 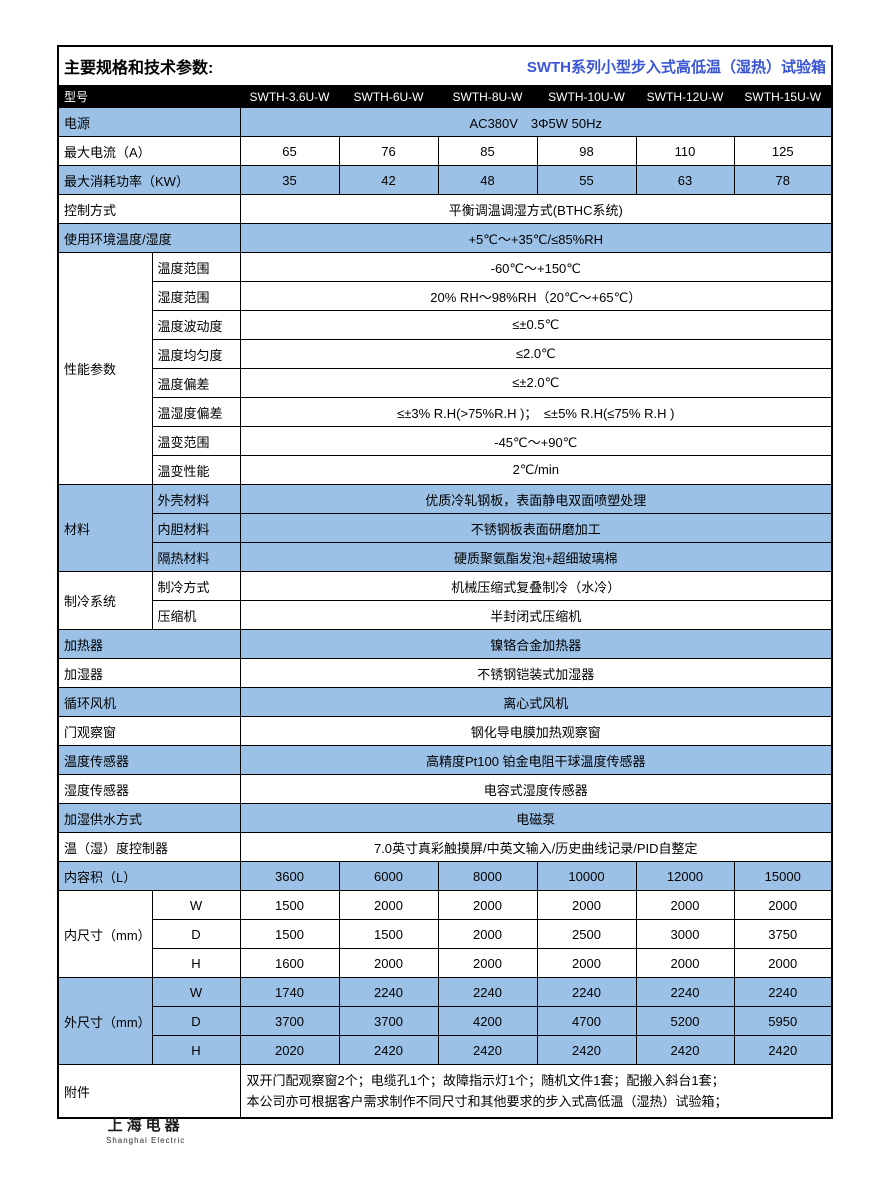 What do you see at coordinates (685, 180) in the screenshot?
I see `value-cell: 63` at bounding box center [685, 180].